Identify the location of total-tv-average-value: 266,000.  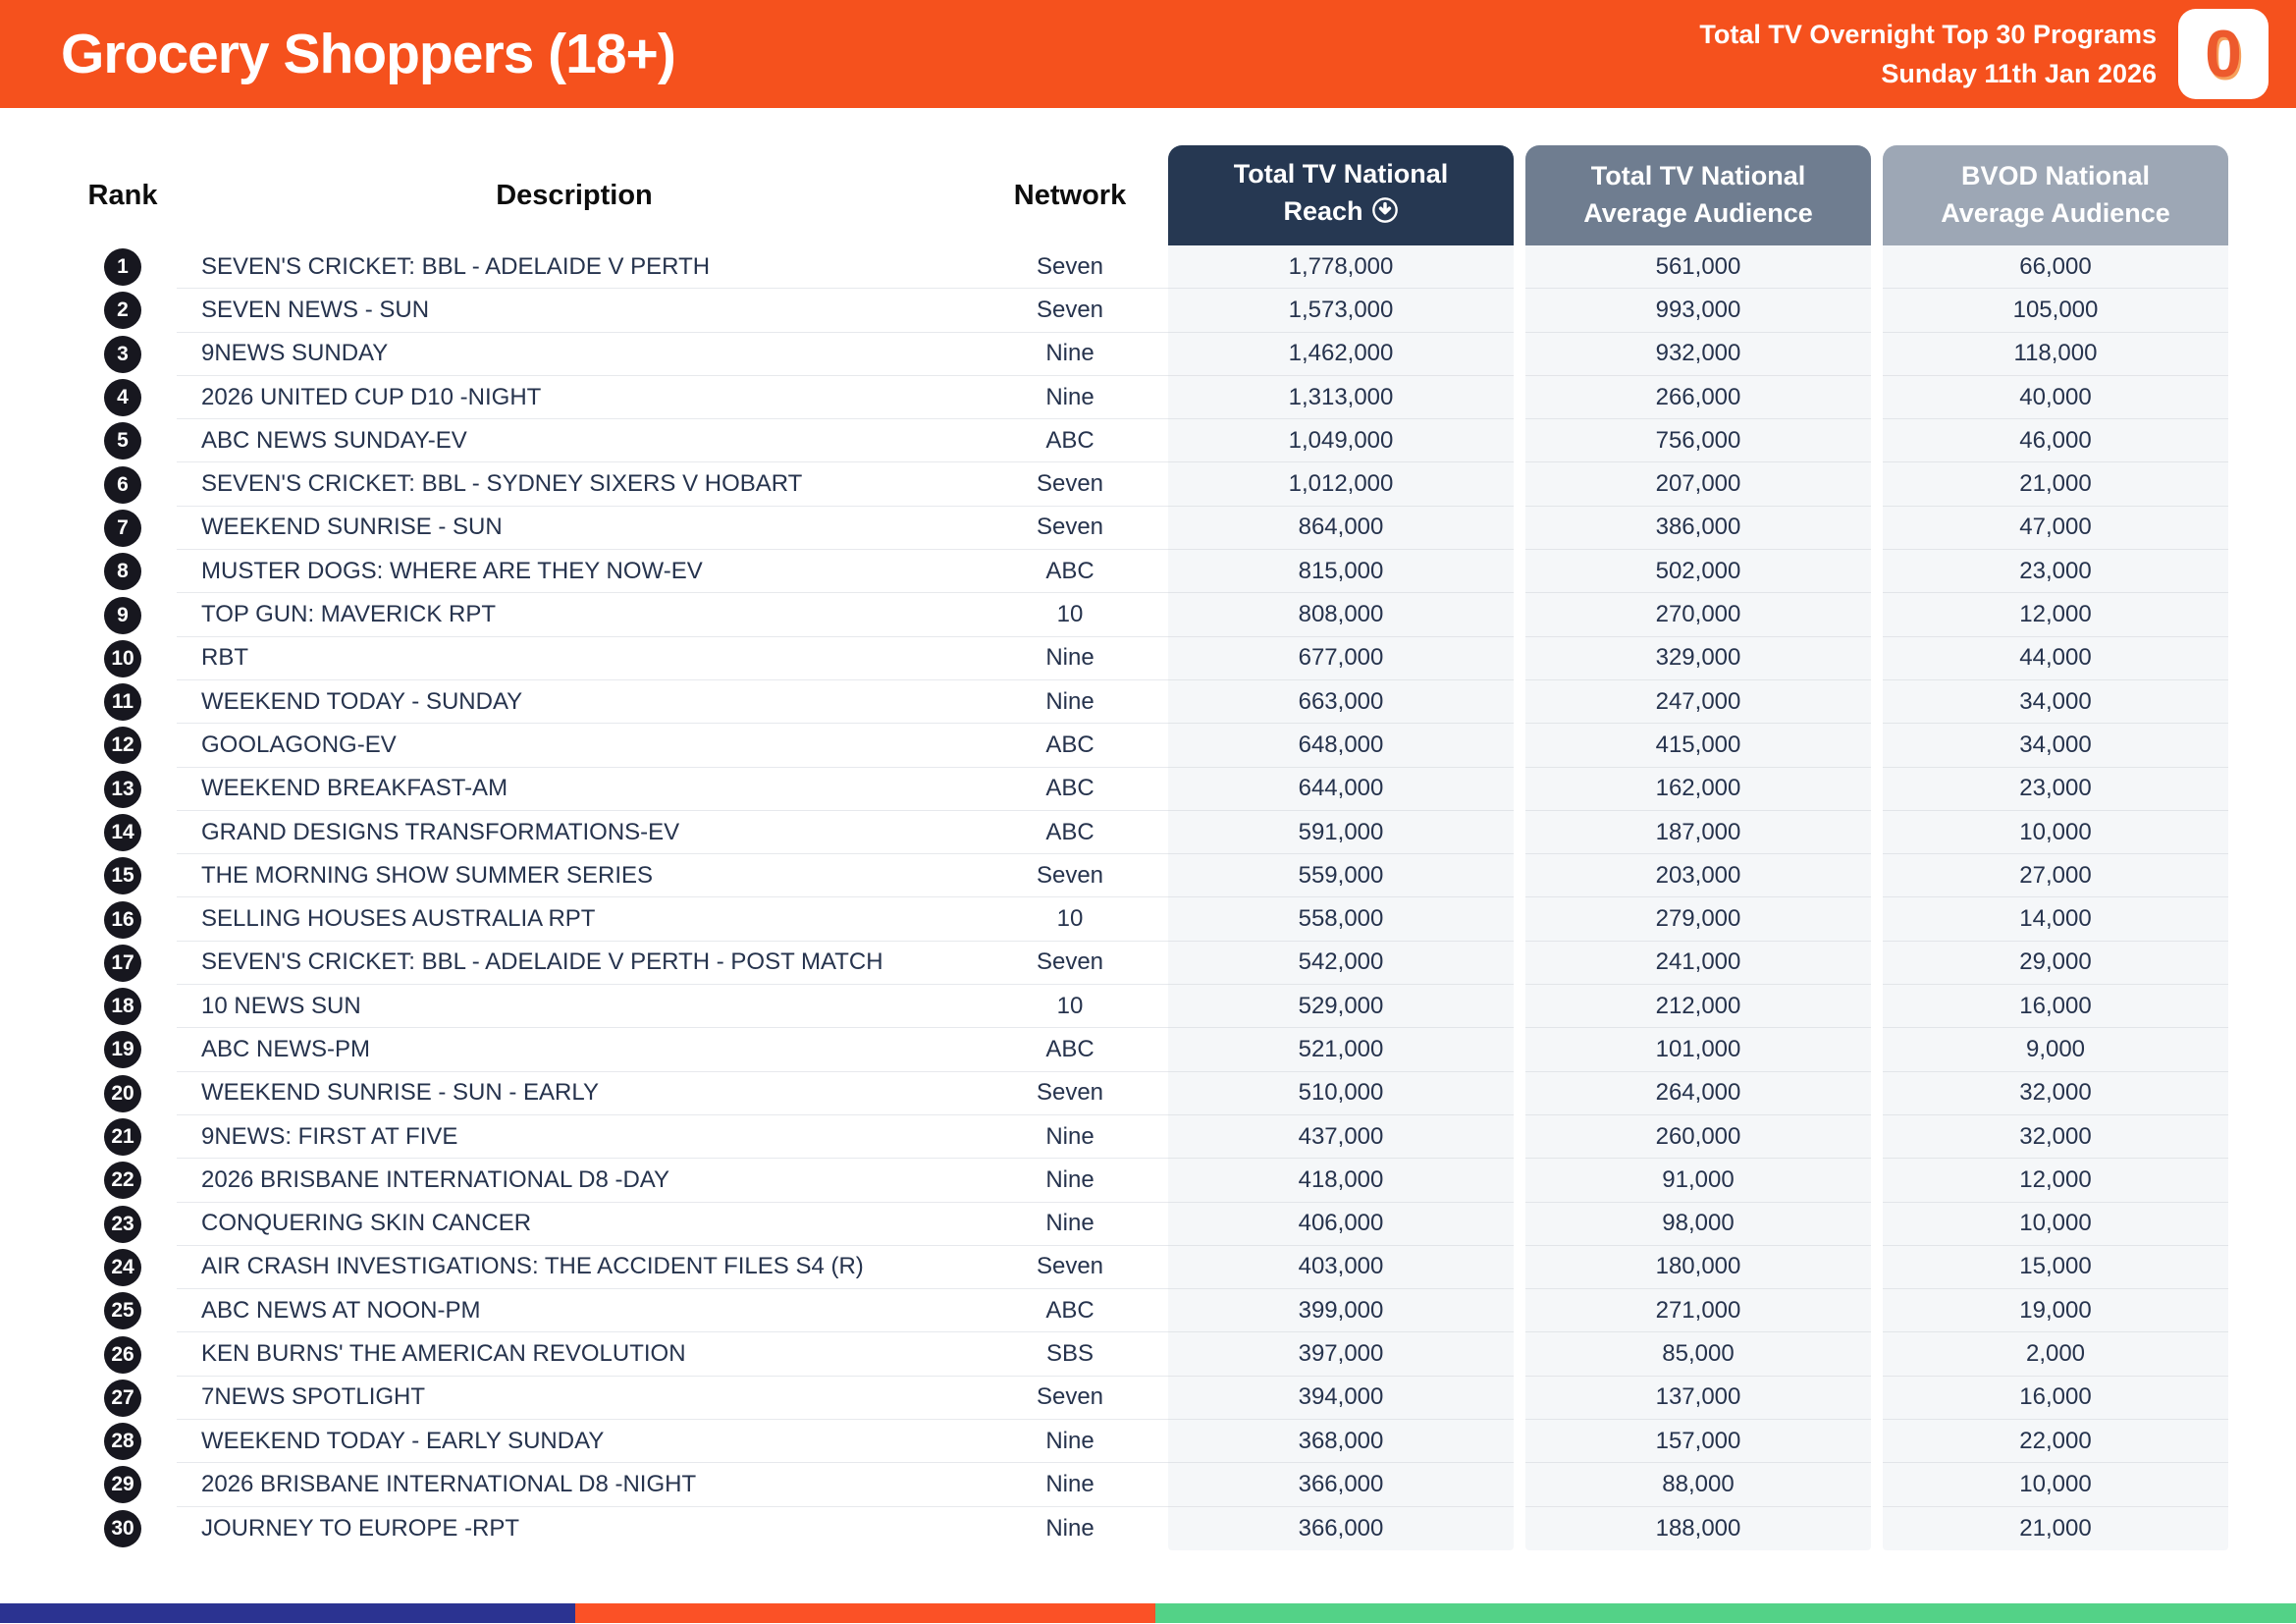
(1698, 397).